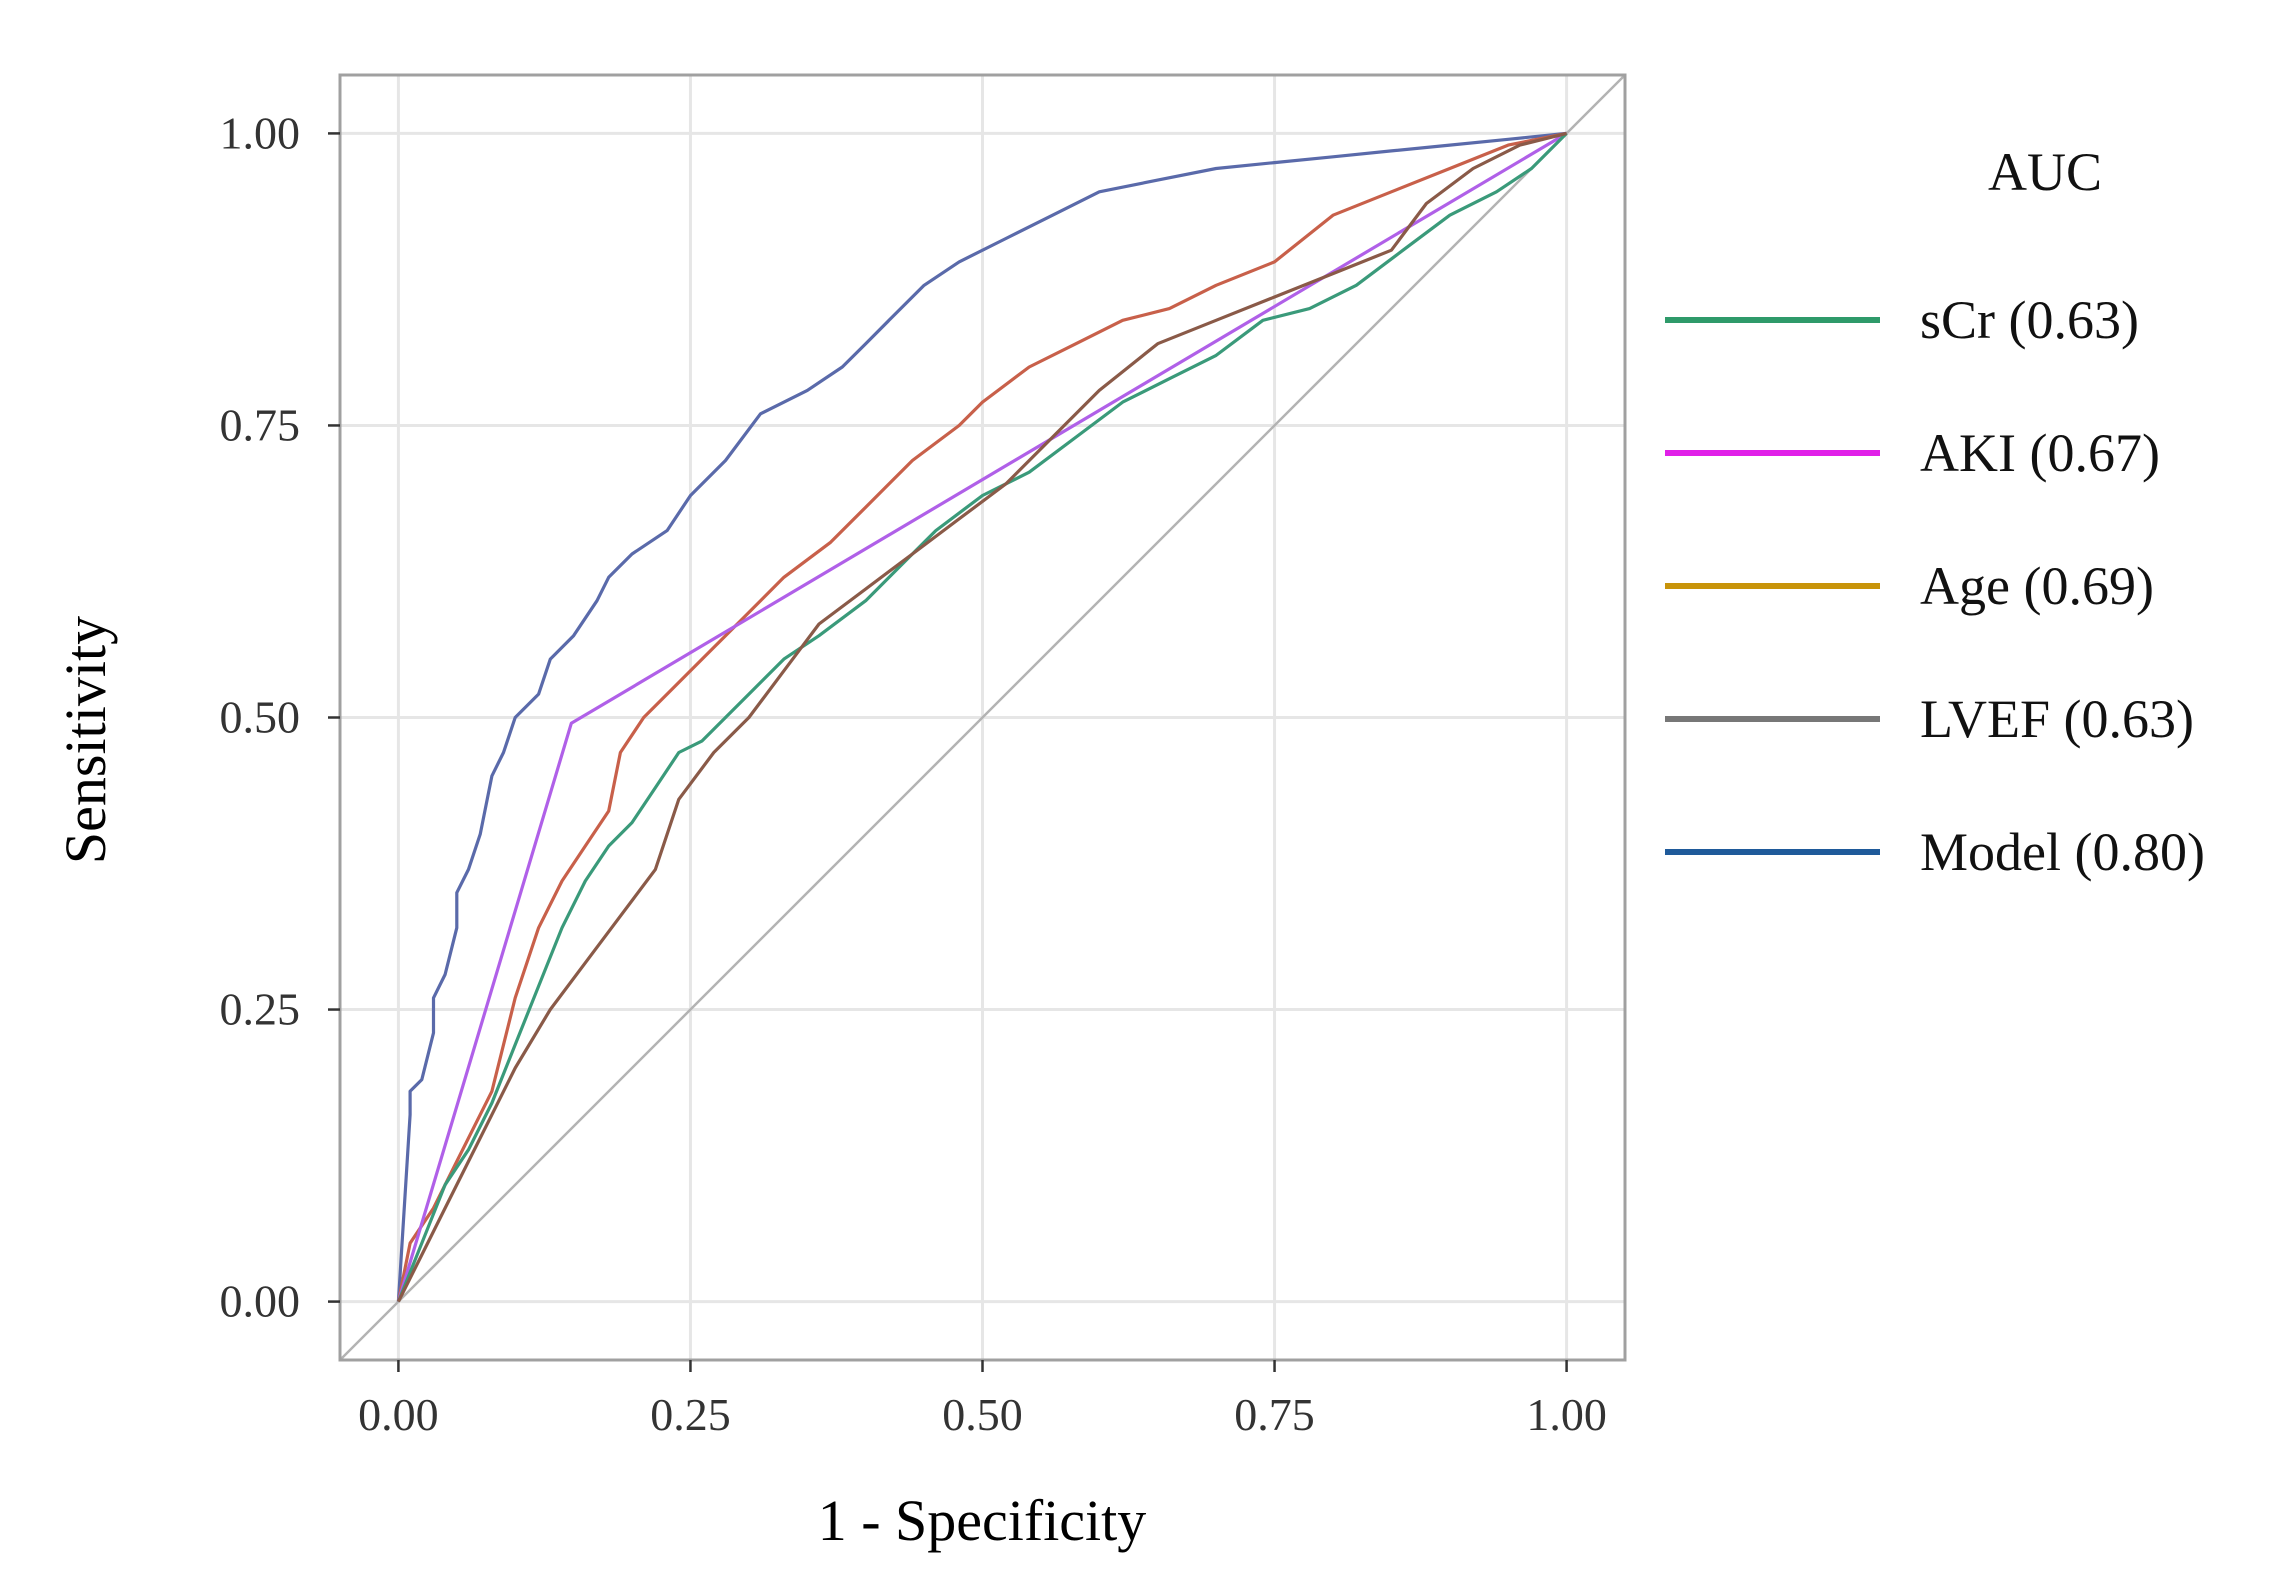 This screenshot has width=2285, height=1595. Describe the element at coordinates (982, 1414) in the screenshot. I see `x-tick-label-2: 0.50` at that location.